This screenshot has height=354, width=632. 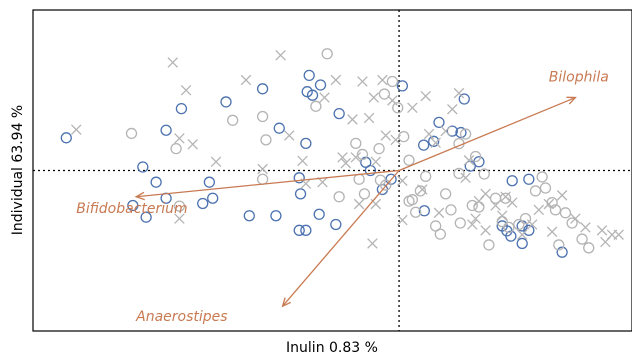 I want to click on vector-label-bifidobacterium: Bifidobacterium, so click(x=131, y=209).